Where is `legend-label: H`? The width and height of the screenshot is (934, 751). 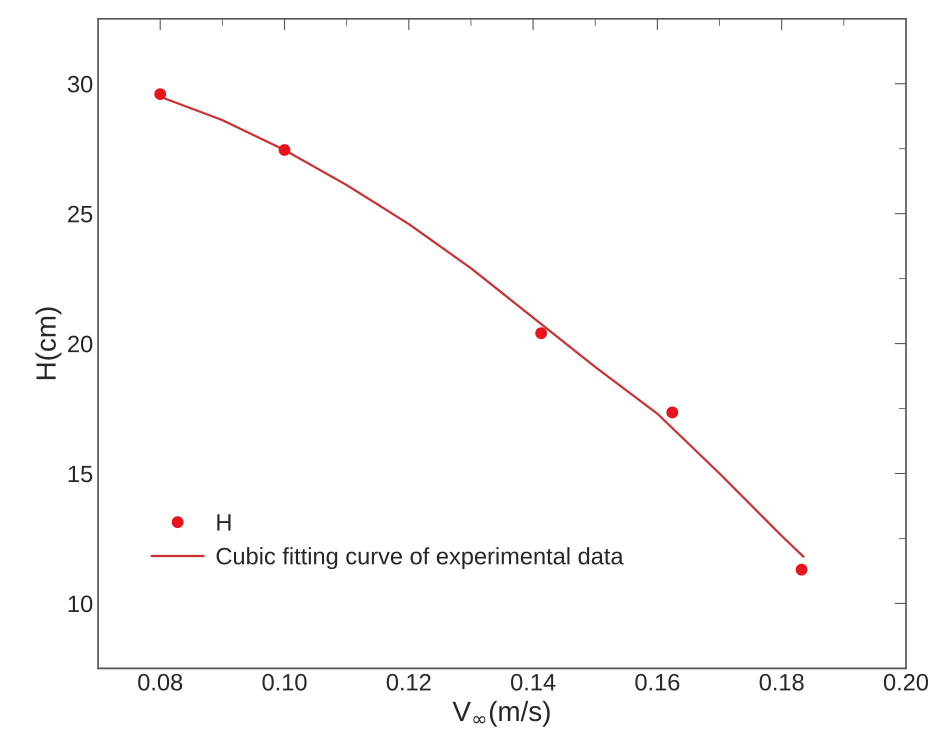 legend-label: H is located at coordinates (224, 522).